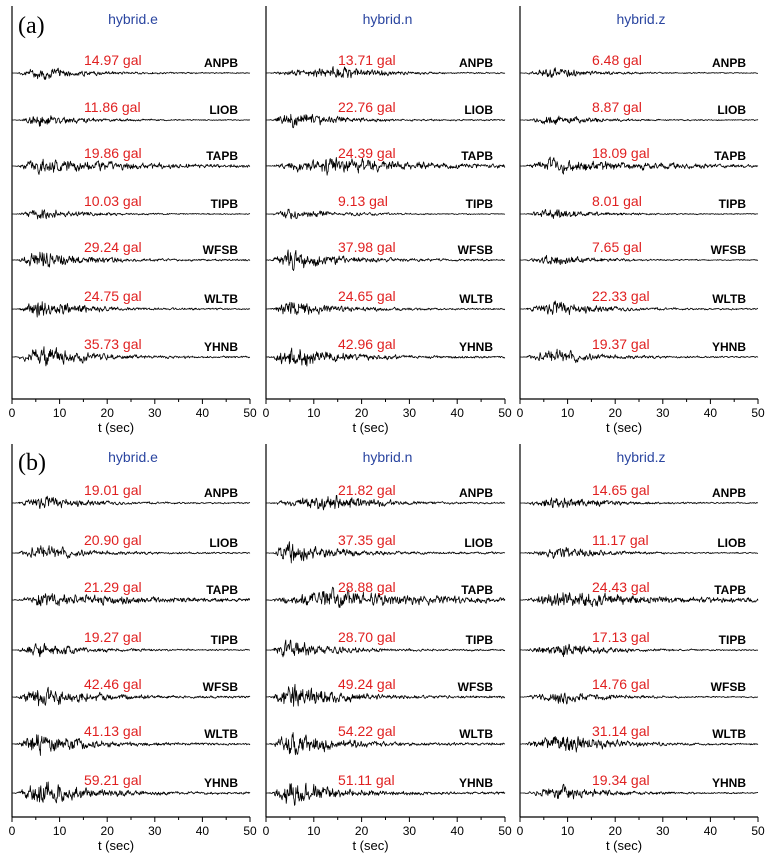 The image size is (765, 867). I want to click on pga-label: 24.39 gal, so click(367, 153).